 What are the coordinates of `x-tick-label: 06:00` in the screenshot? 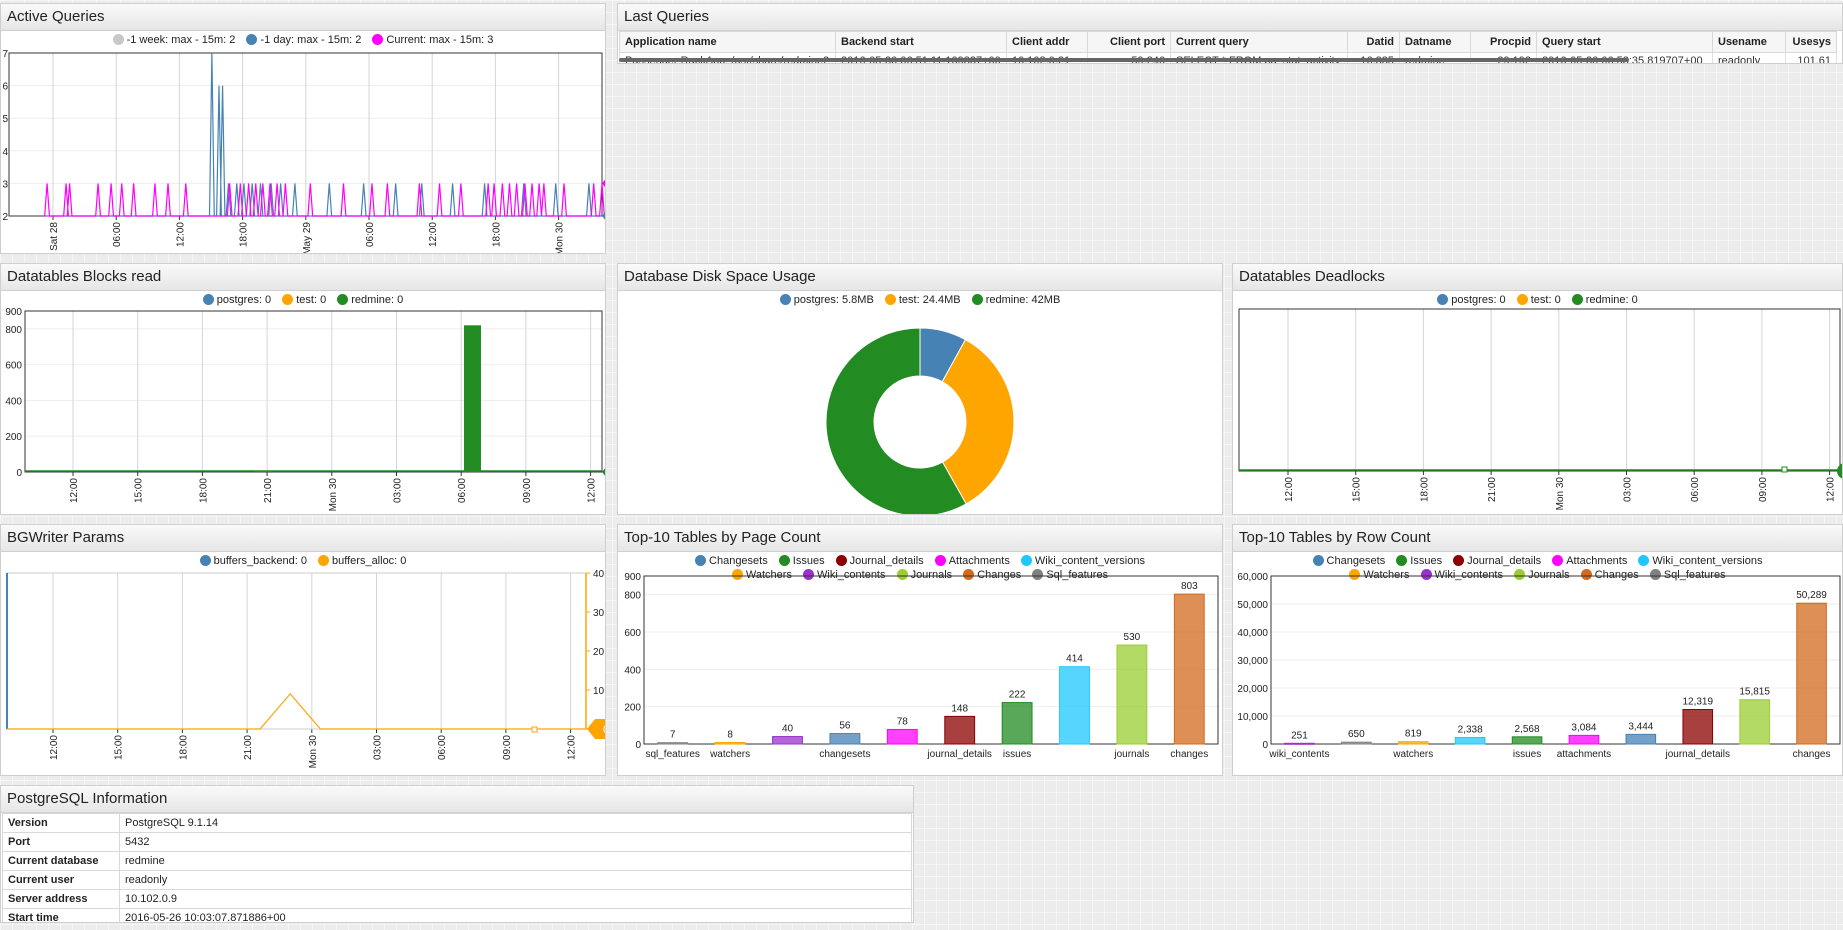 It's located at (442, 747).